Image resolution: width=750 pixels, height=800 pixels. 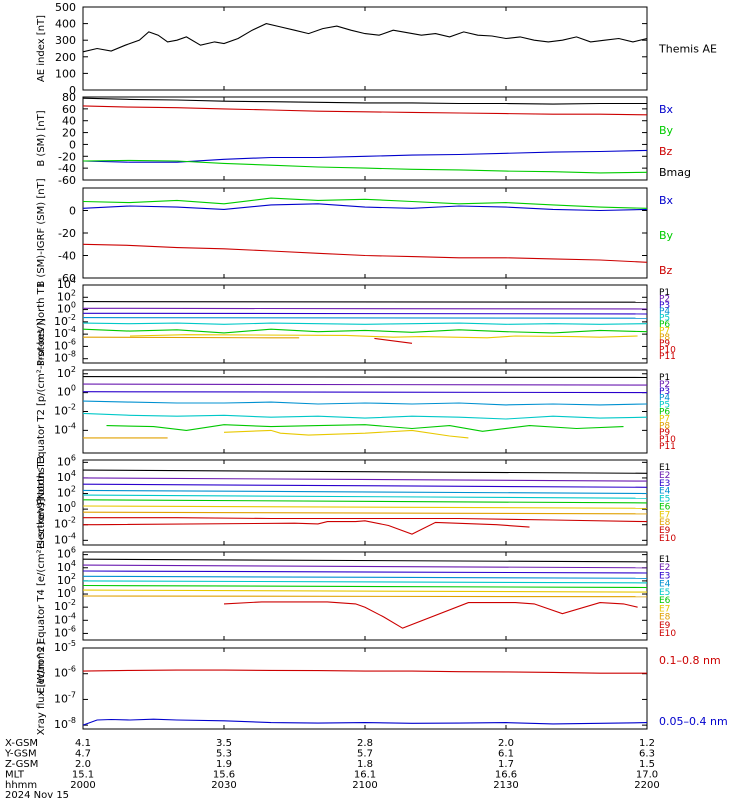 I want to click on series-line-p1, so click(x=365, y=302).